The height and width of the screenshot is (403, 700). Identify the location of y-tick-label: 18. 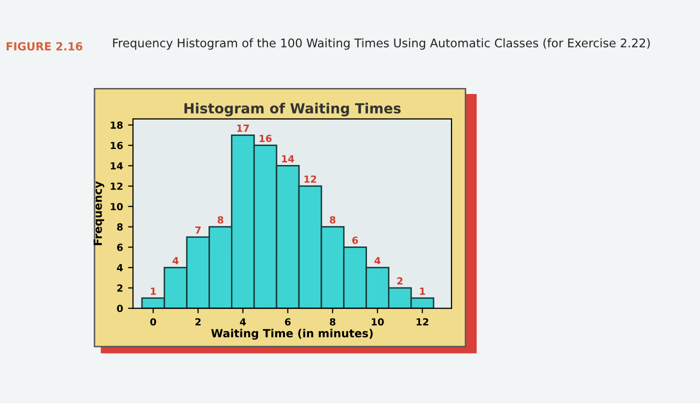
(116, 125).